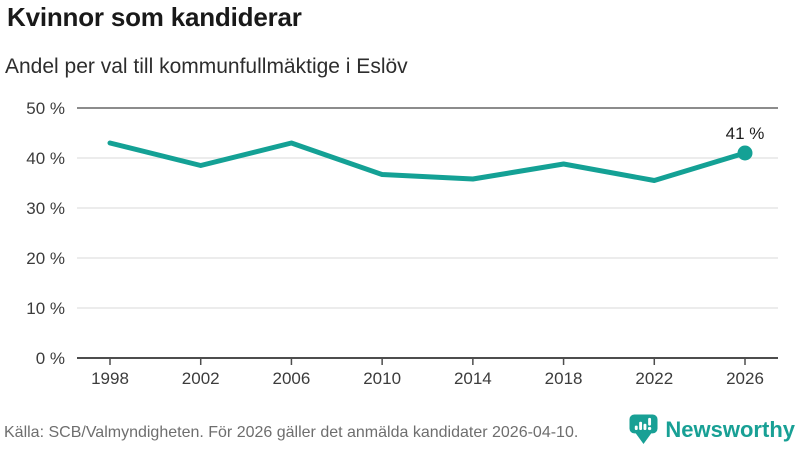 The height and width of the screenshot is (450, 800). Describe the element at coordinates (50, 358) in the screenshot. I see `y-tick-label: 0 %` at that location.